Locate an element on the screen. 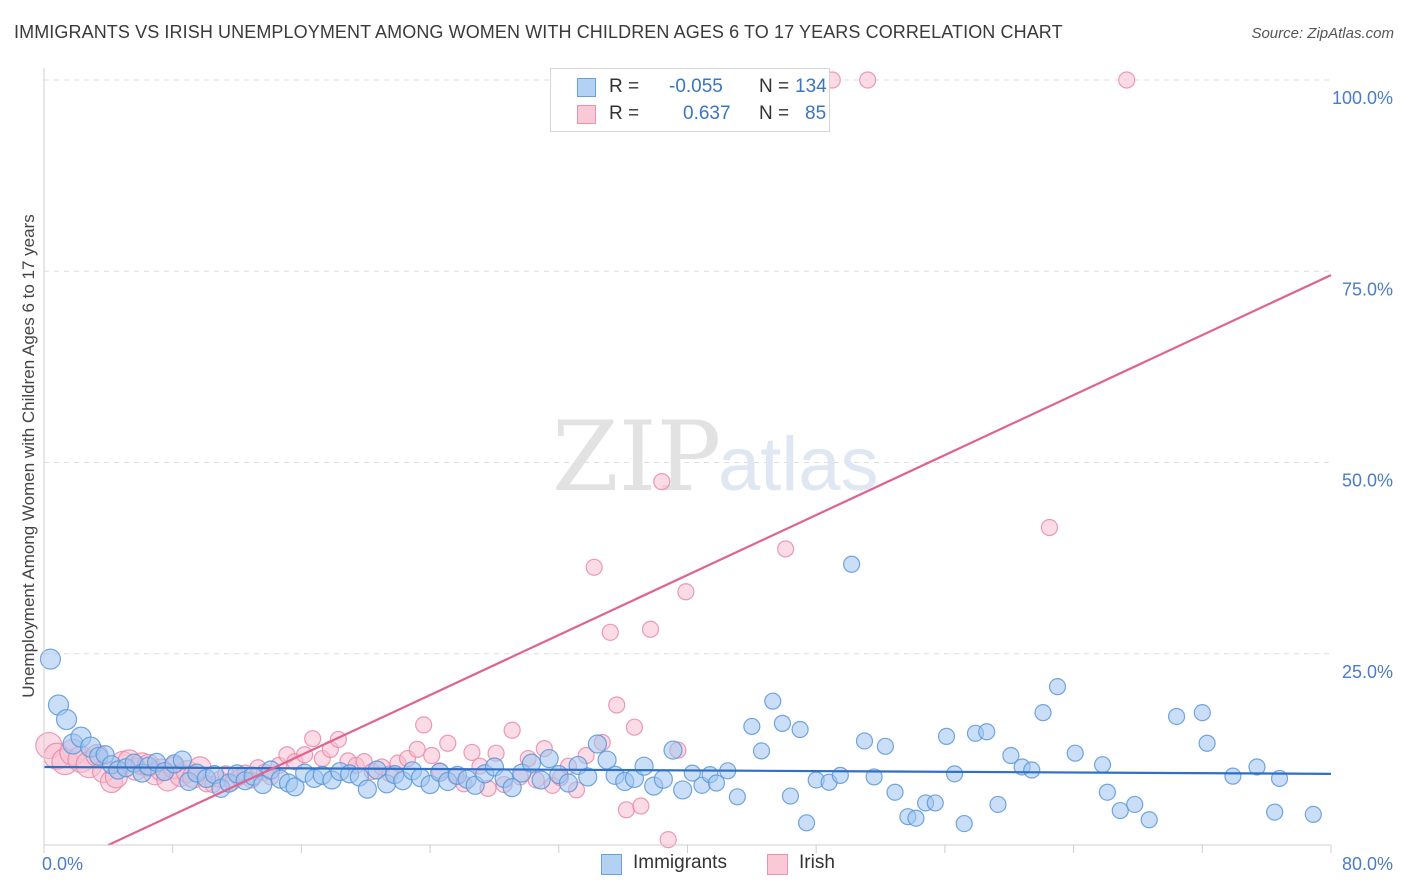 This screenshot has width=1406, height=892. watermark-zip: ZIP is located at coordinates (636, 457).